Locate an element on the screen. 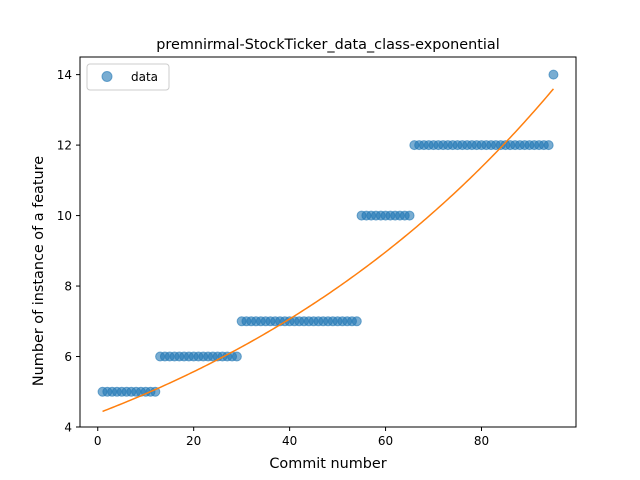 The image size is (640, 480). legend: data is located at coordinates (128, 77).